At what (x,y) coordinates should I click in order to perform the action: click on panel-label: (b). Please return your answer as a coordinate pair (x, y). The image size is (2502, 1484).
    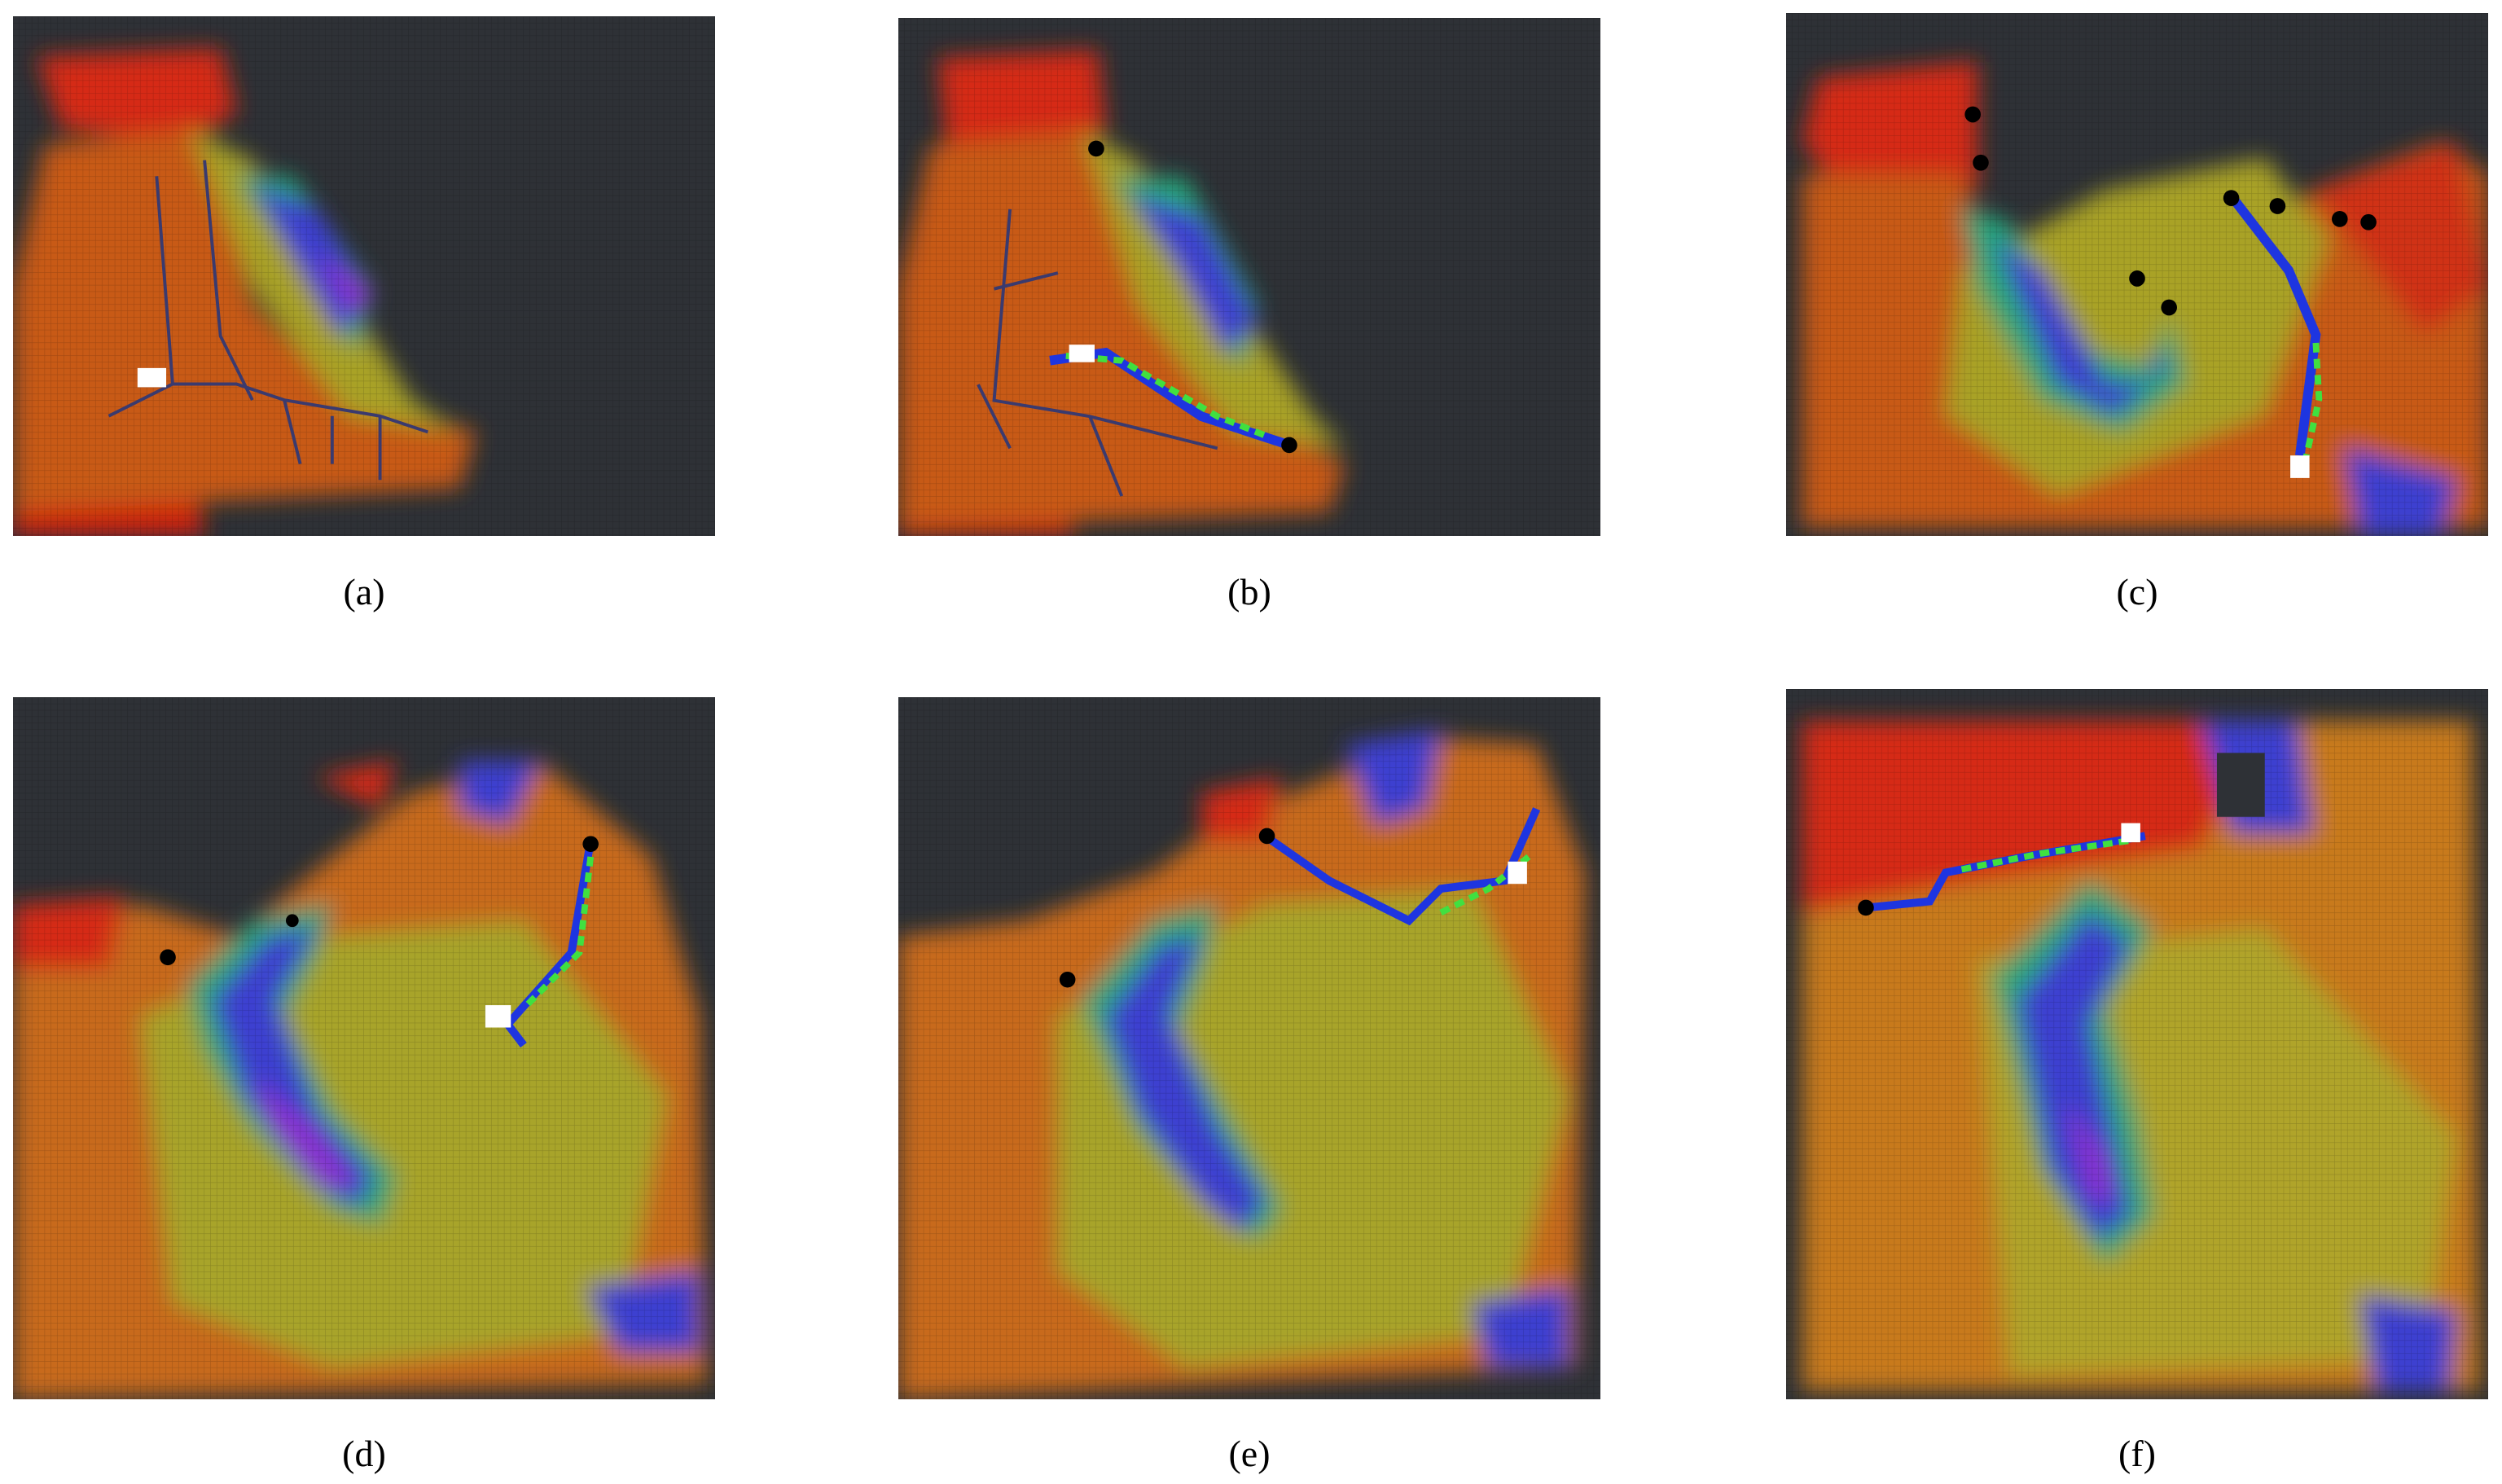
    Looking at the image, I should click on (1249, 591).